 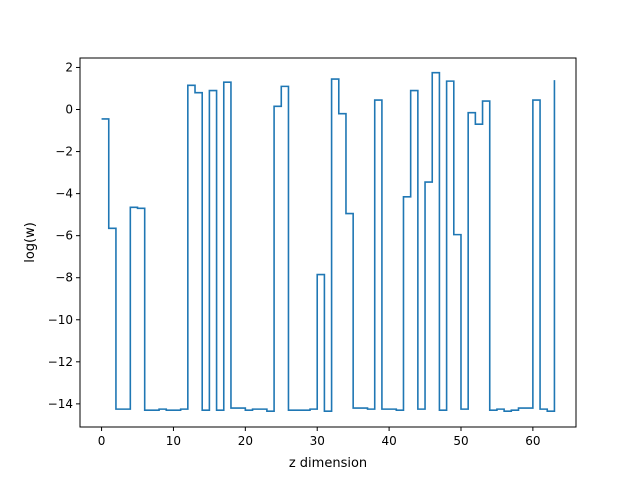 What do you see at coordinates (173, 441) in the screenshot?
I see `x-tick-label: 10` at bounding box center [173, 441].